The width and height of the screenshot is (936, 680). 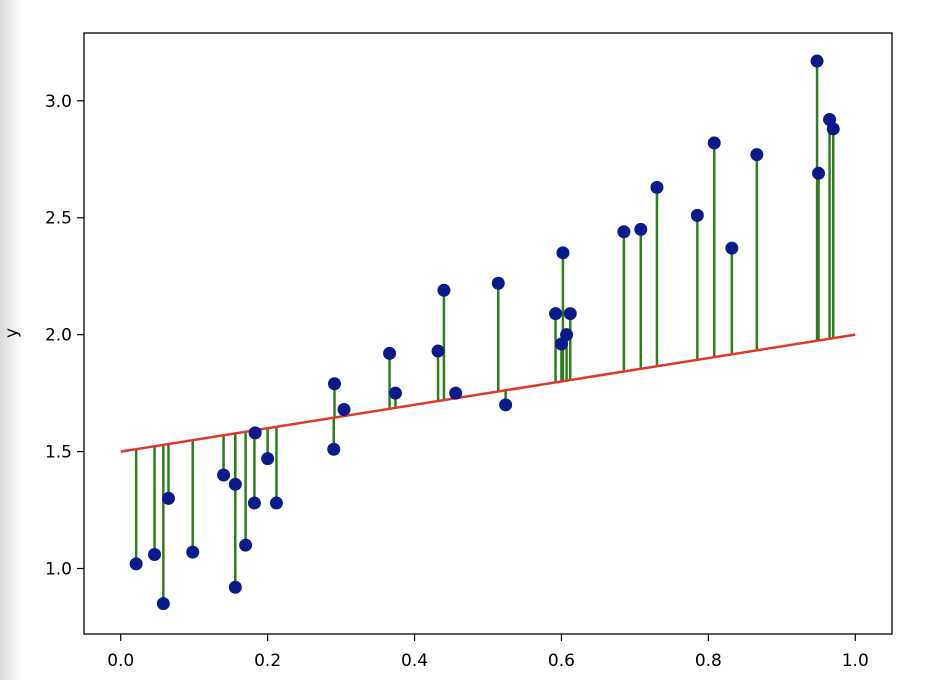 I want to click on x-ticks: 0.0 0.2 0.4 0.6 0.8 1.0, so click(x=488, y=652).